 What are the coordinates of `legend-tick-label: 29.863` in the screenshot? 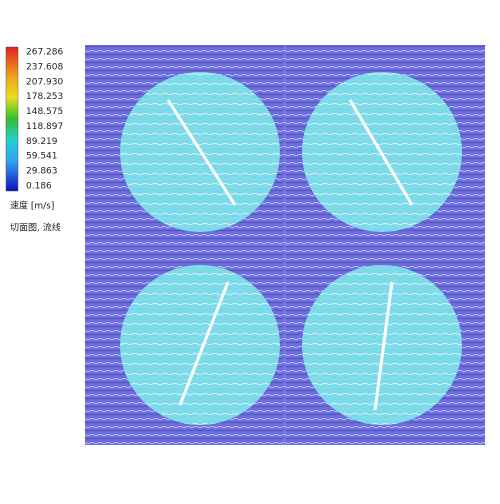 It's located at (42, 172).